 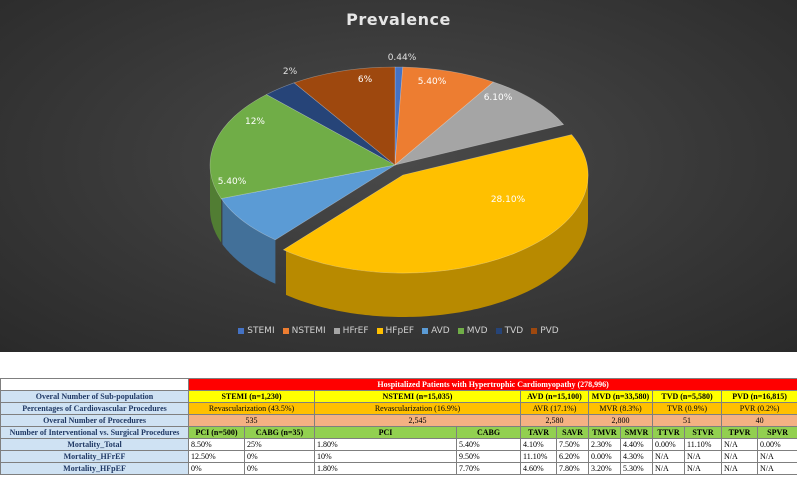 I want to click on table-cell: PCI (n=500), so click(x=216, y=432).